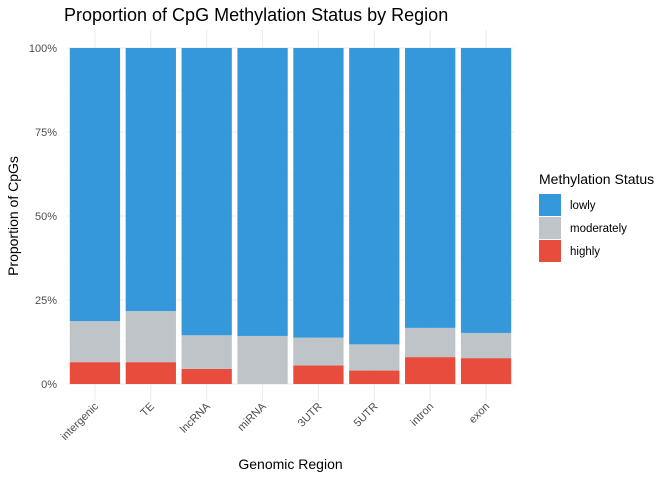 The width and height of the screenshot is (672, 480). I want to click on x-tick-label-5UTR: 5UTR, so click(366, 415).